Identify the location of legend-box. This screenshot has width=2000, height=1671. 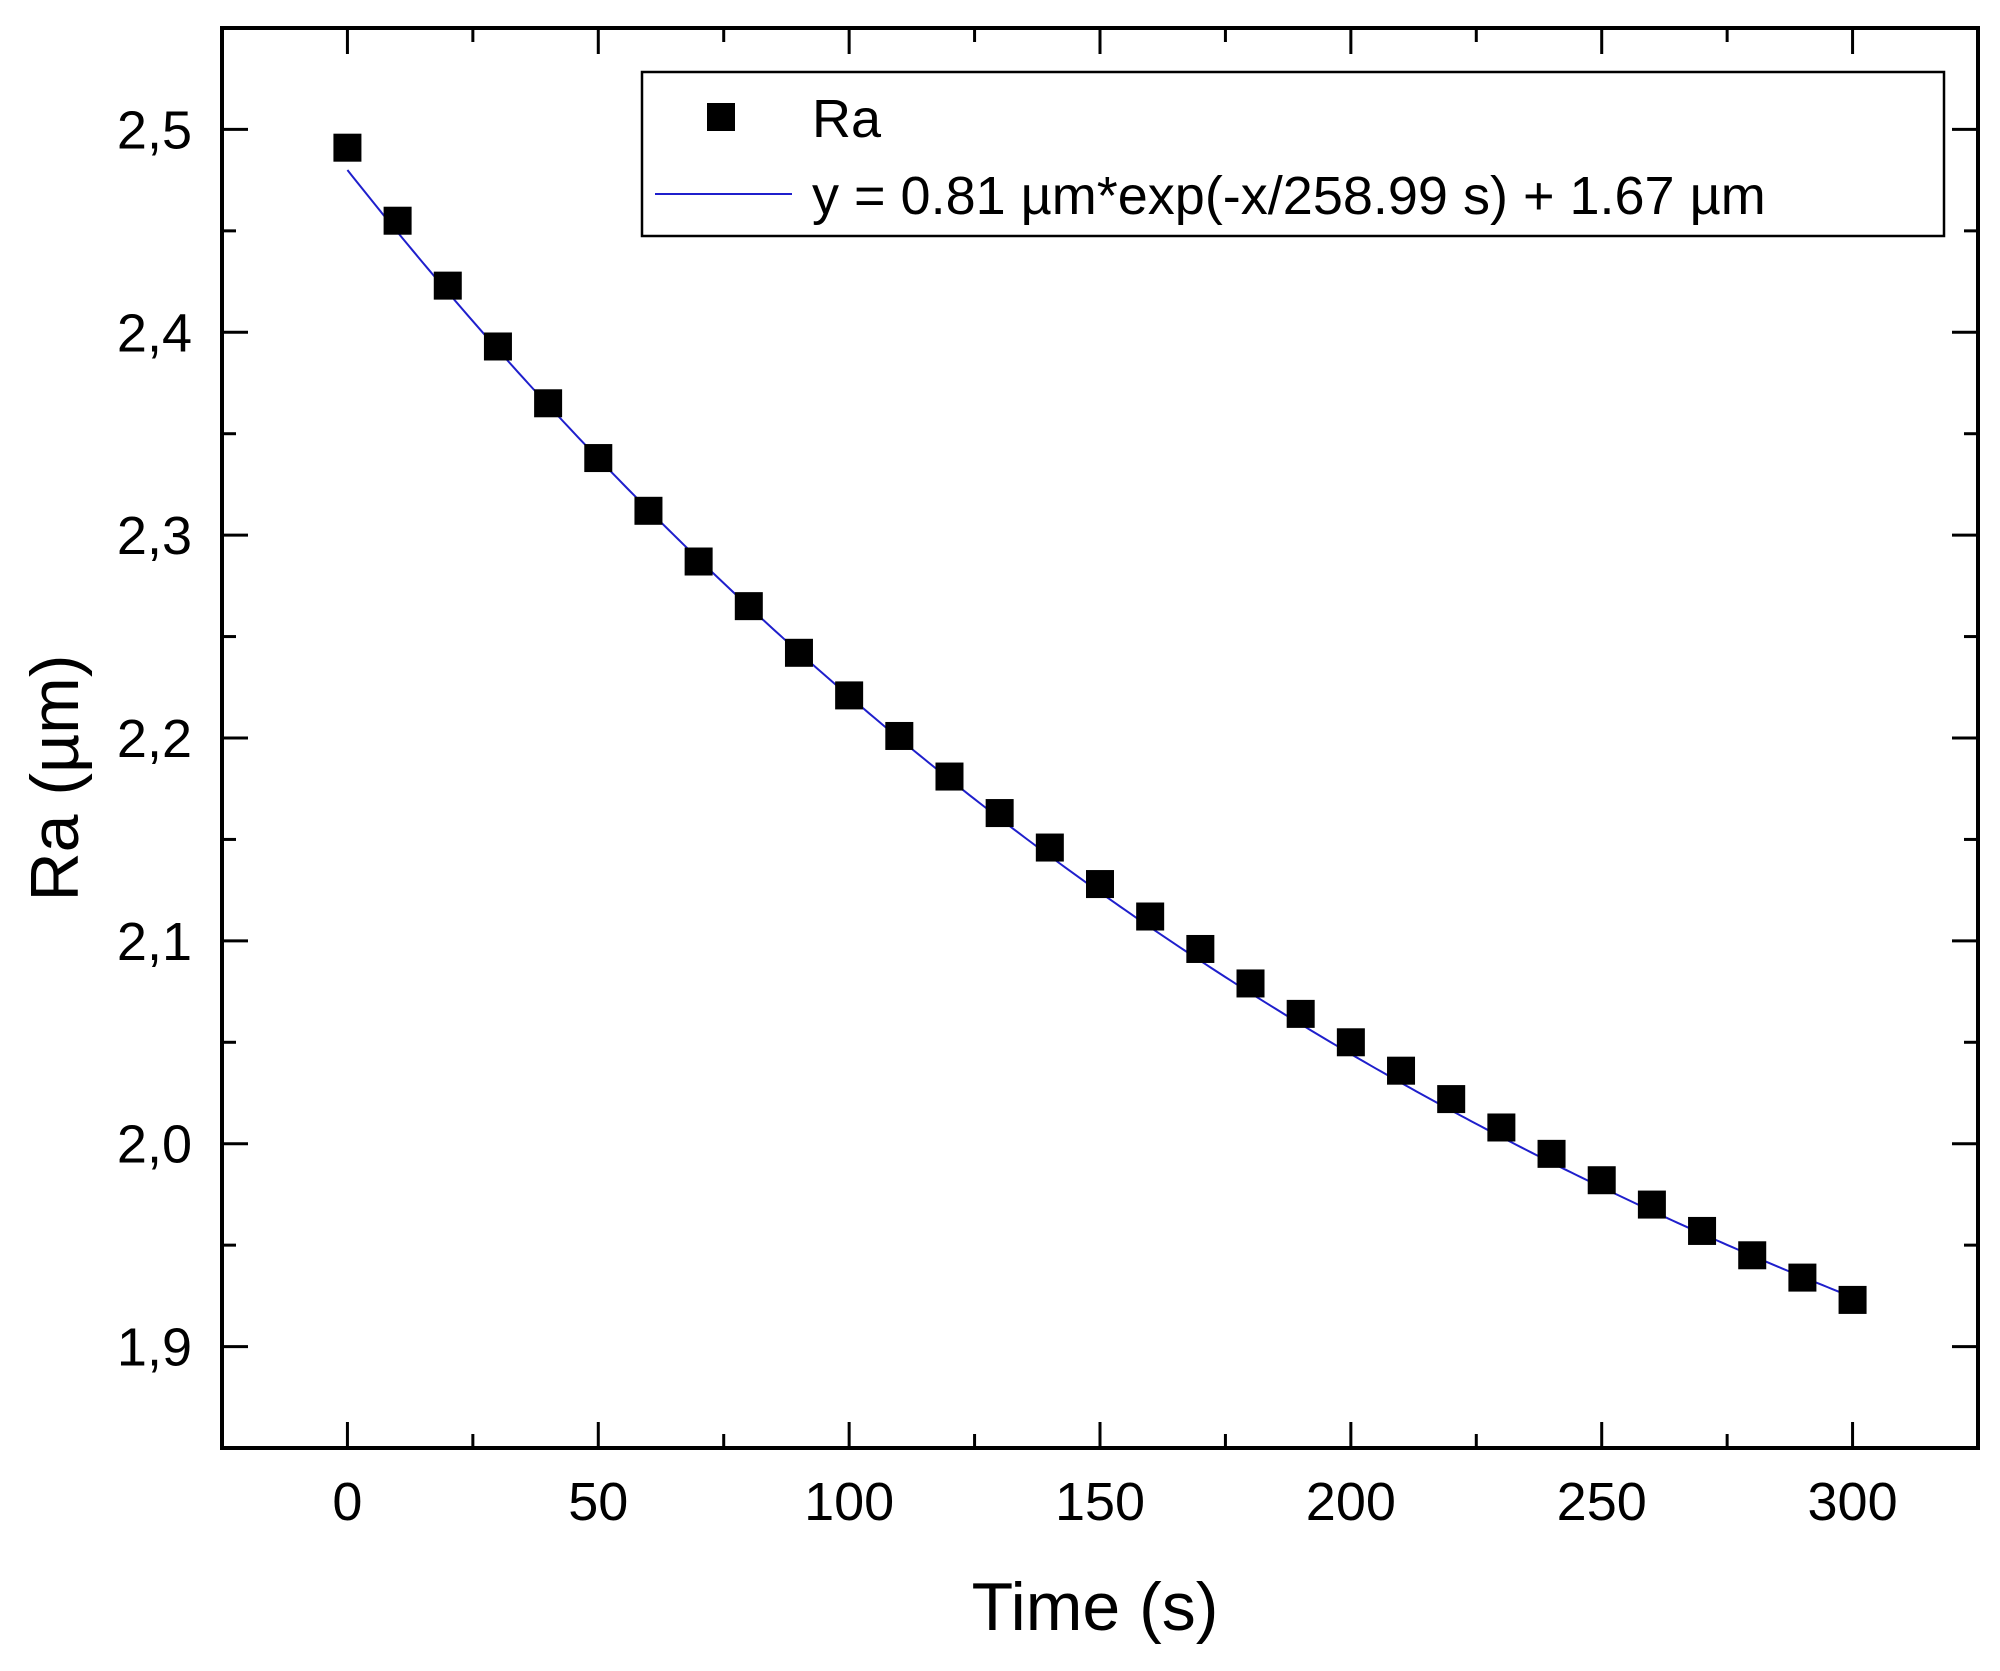
(1293, 154).